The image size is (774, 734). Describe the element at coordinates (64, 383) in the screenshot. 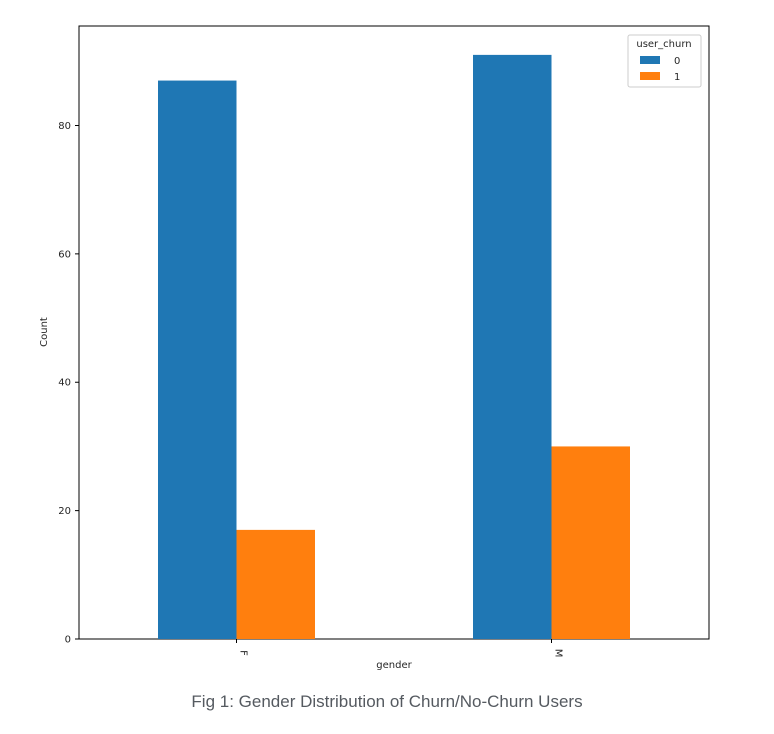

I see `y-tick-label-40: 40` at that location.